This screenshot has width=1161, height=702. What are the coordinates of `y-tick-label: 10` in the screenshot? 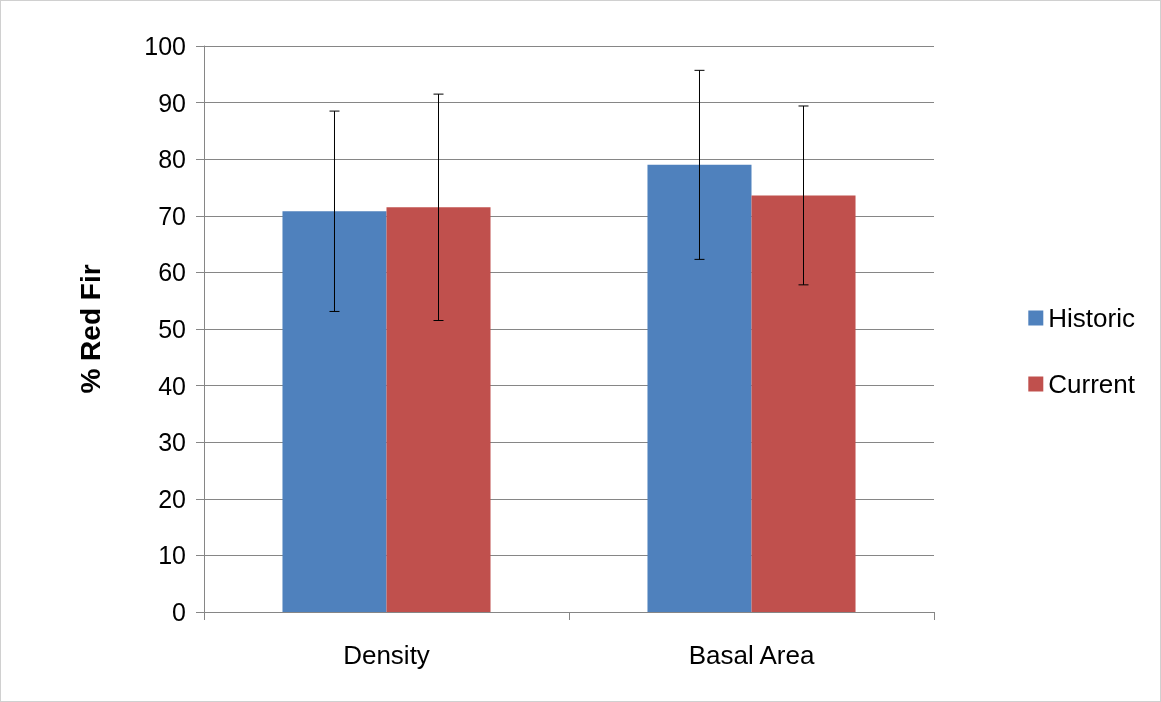 It's located at (172, 555).